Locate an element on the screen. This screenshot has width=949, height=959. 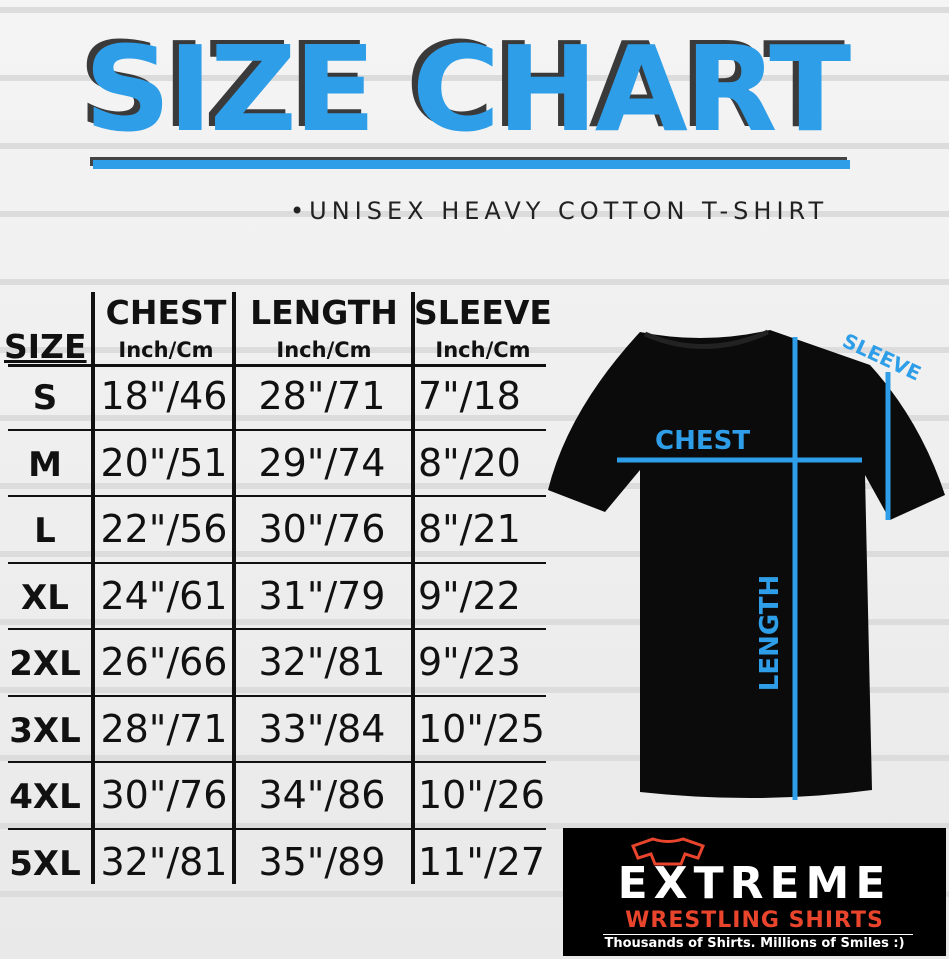
length-cell: 28"/71 is located at coordinates (322, 396).